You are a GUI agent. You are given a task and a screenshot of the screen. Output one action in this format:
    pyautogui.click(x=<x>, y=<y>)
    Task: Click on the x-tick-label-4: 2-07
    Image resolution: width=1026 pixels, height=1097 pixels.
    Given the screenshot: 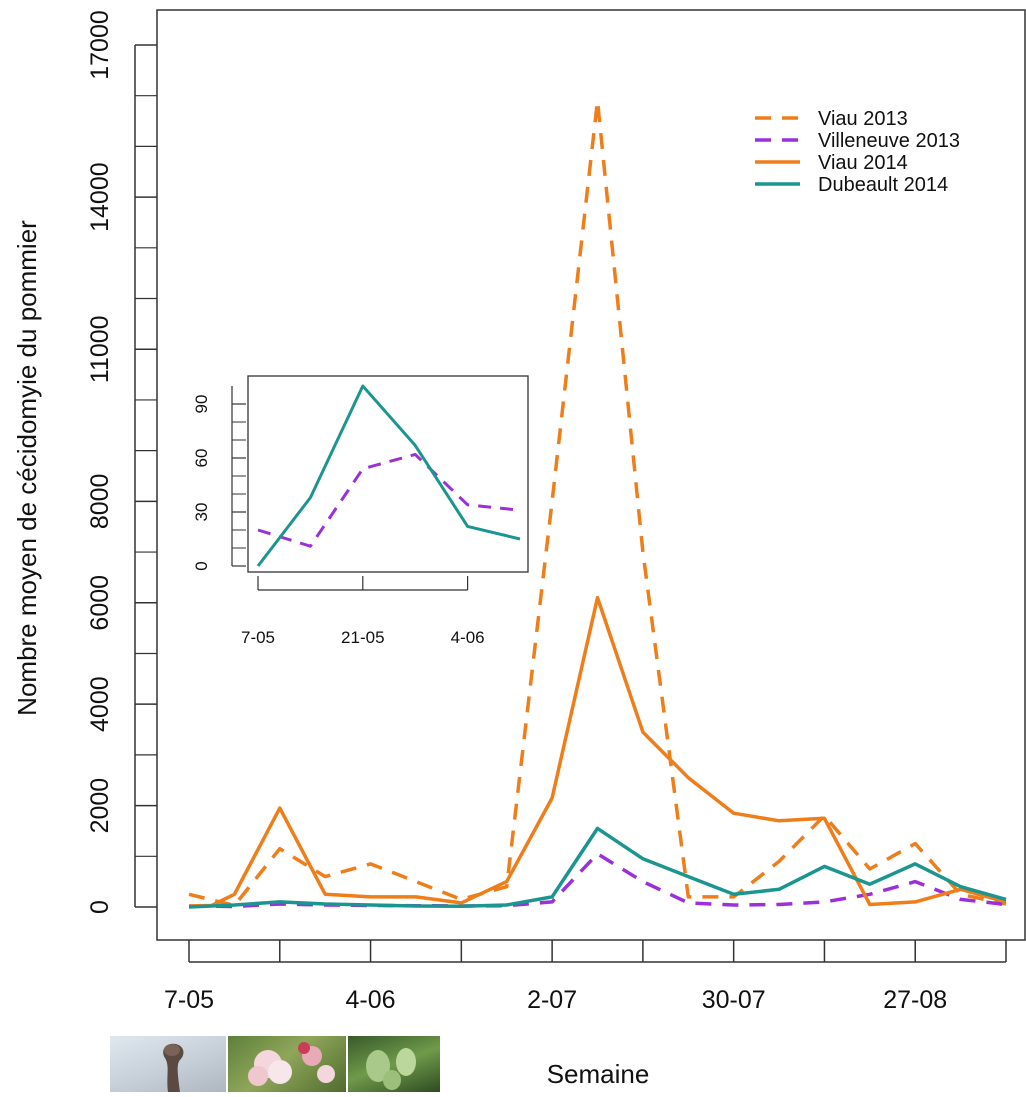 What is the action you would take?
    pyautogui.click(x=552, y=1000)
    